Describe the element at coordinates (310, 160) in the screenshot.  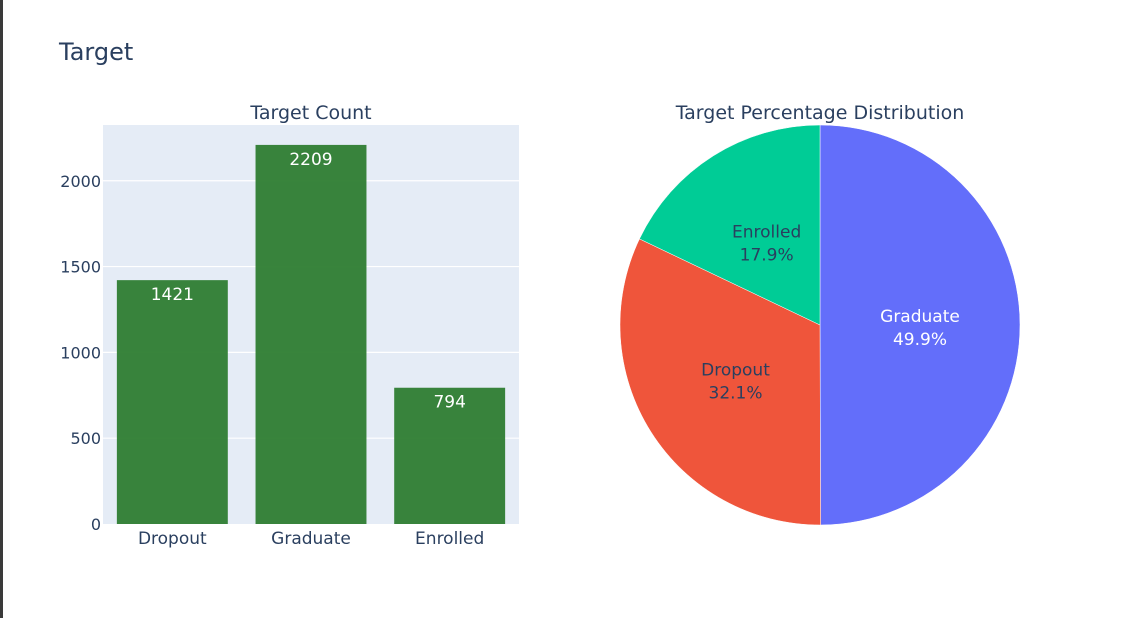
I see `bar-data-label: 2209` at that location.